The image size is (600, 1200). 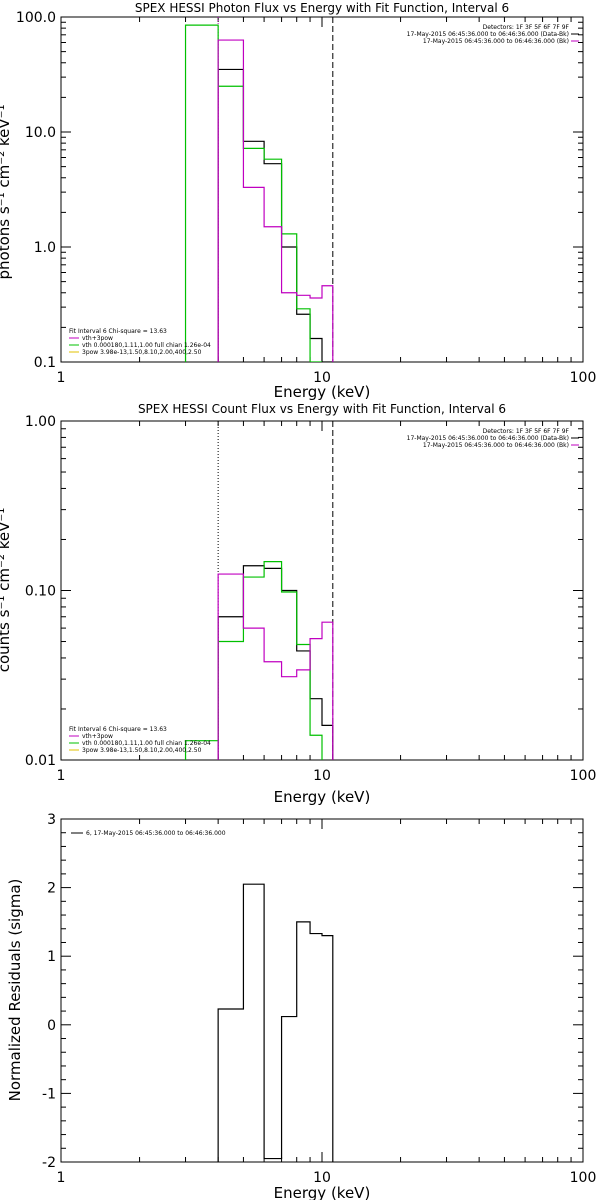 What do you see at coordinates (36, 18) in the screenshot?
I see `photon-flux-y-tick-label: 100.0` at bounding box center [36, 18].